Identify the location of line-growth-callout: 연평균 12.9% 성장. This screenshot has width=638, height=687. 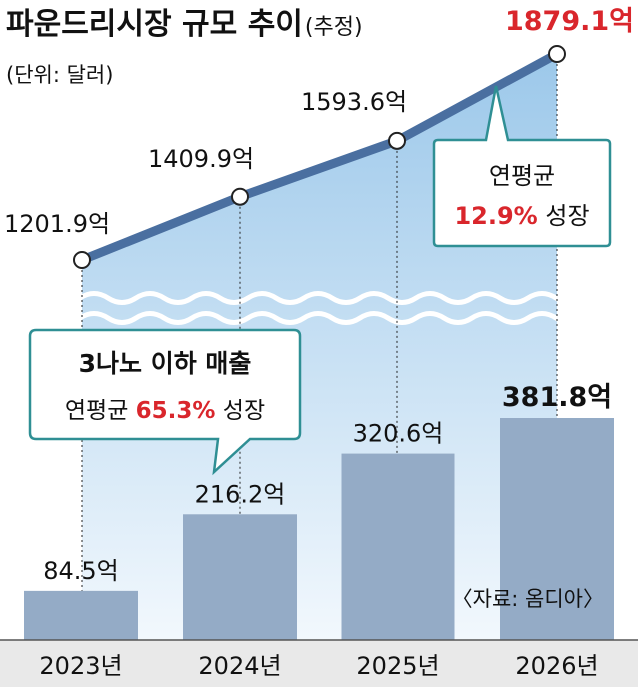
(522, 166).